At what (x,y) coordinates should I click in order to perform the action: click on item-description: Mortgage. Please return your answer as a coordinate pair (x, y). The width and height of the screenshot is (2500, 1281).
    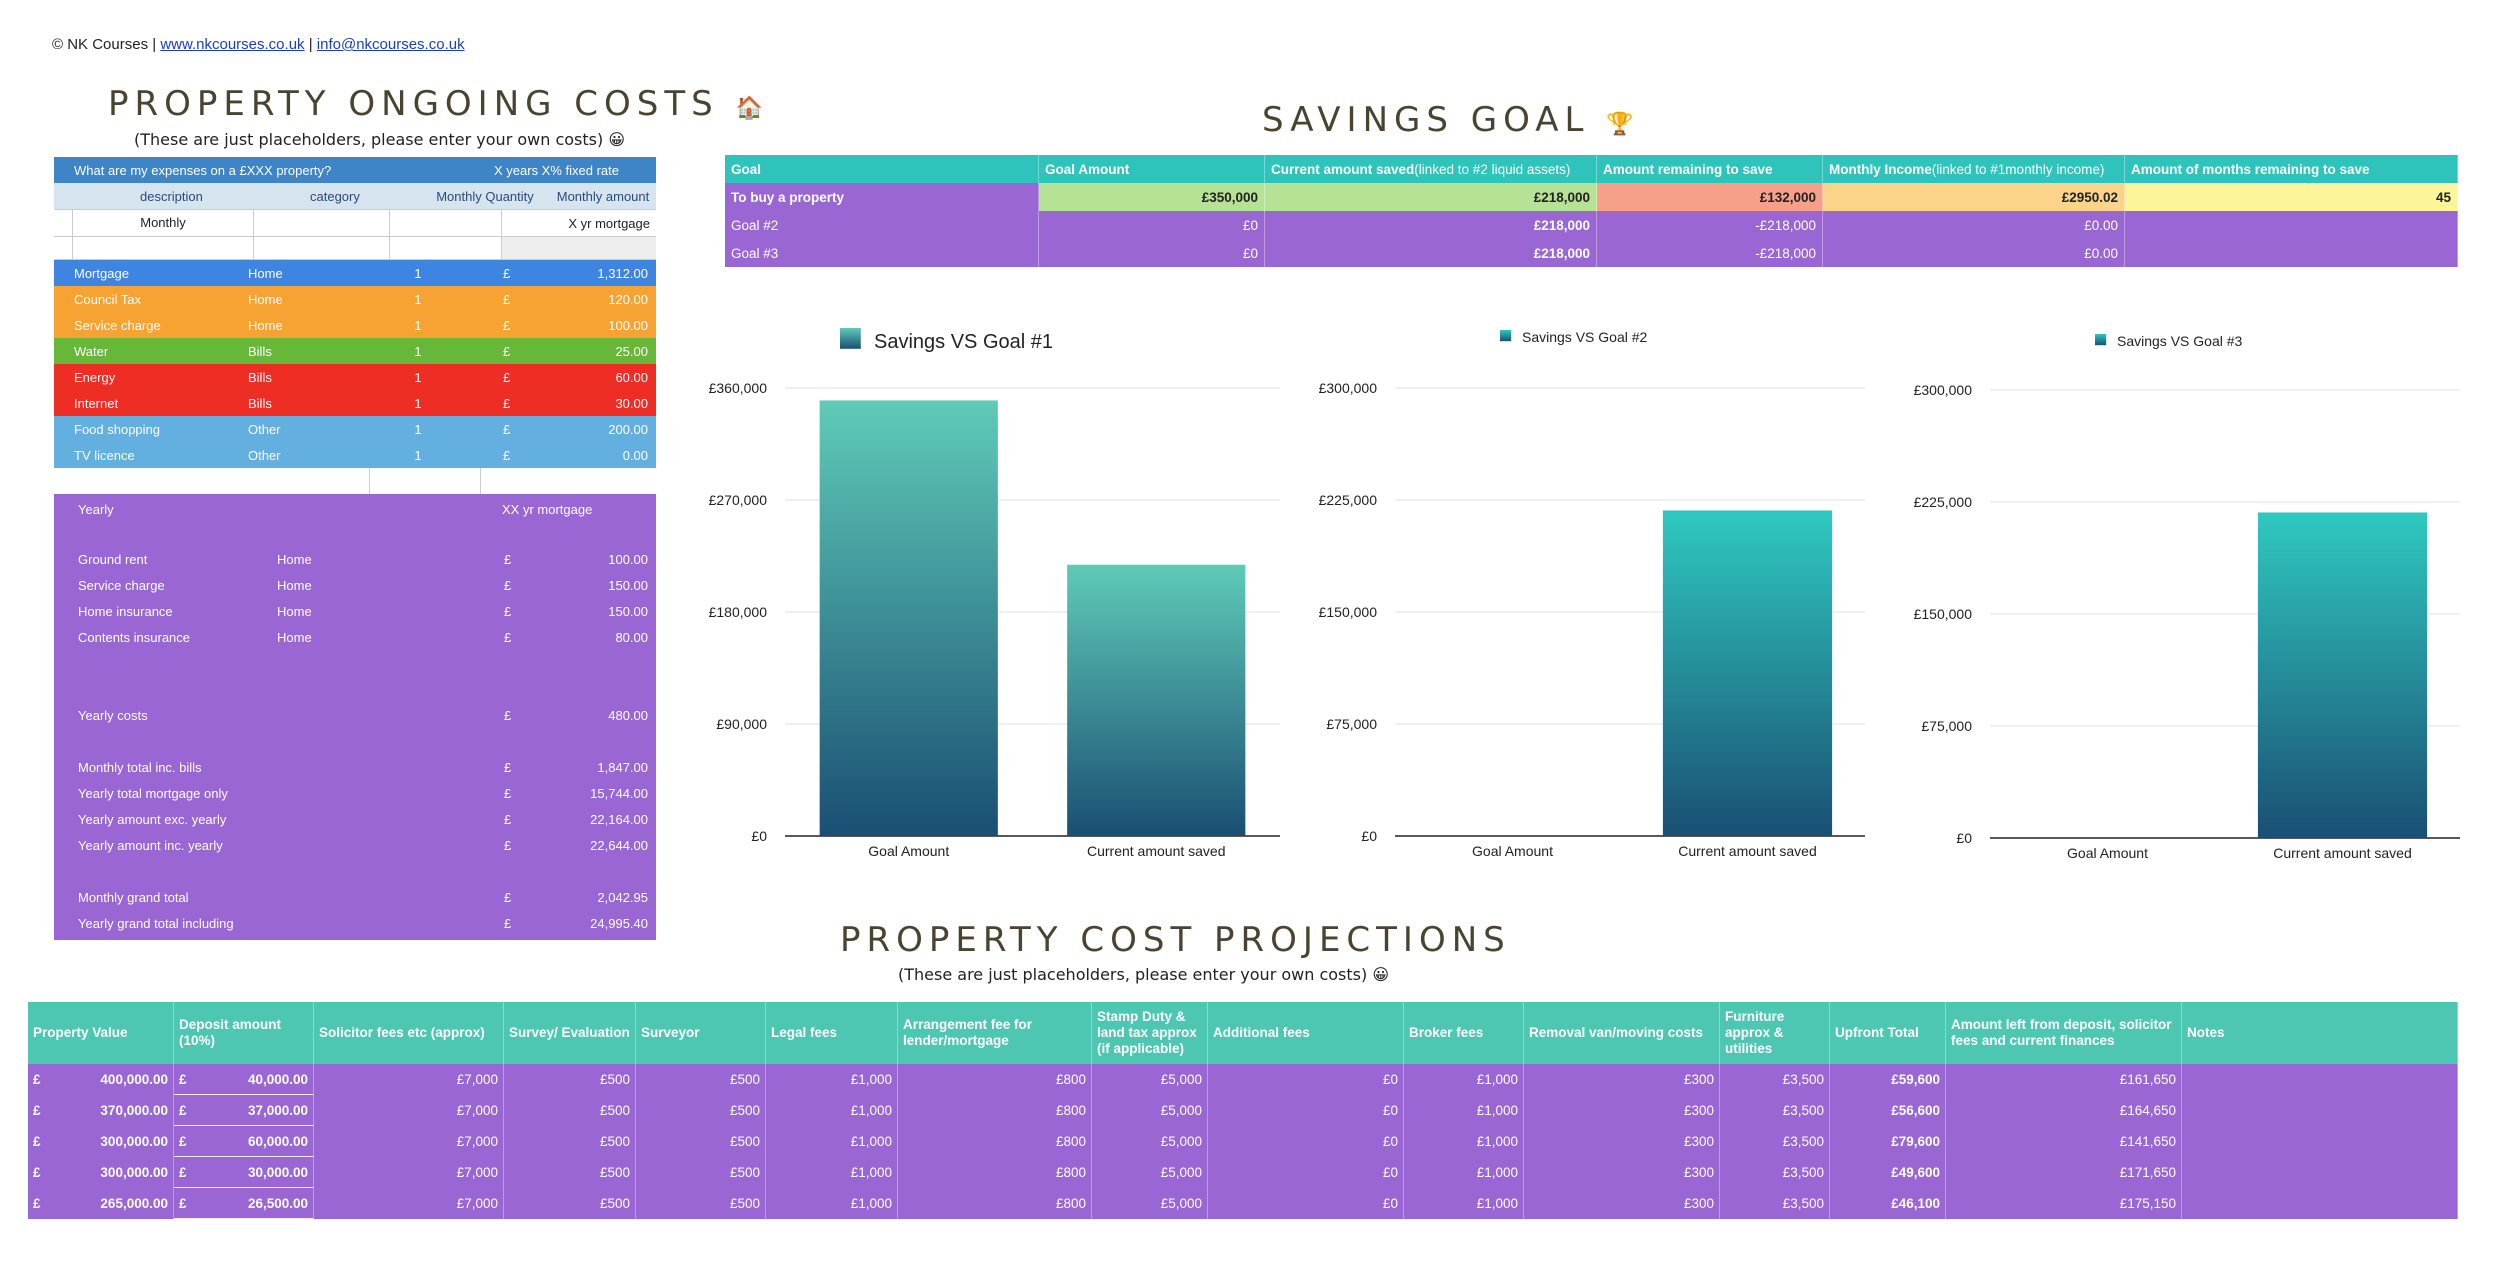
    Looking at the image, I should click on (101, 273).